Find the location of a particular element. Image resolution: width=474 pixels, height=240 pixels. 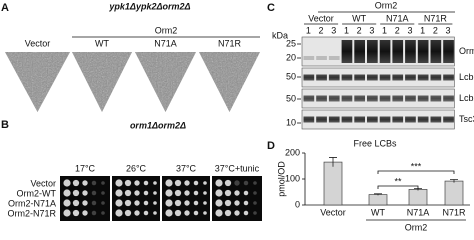

chart-title: Free LCBs is located at coordinates (375, 143).